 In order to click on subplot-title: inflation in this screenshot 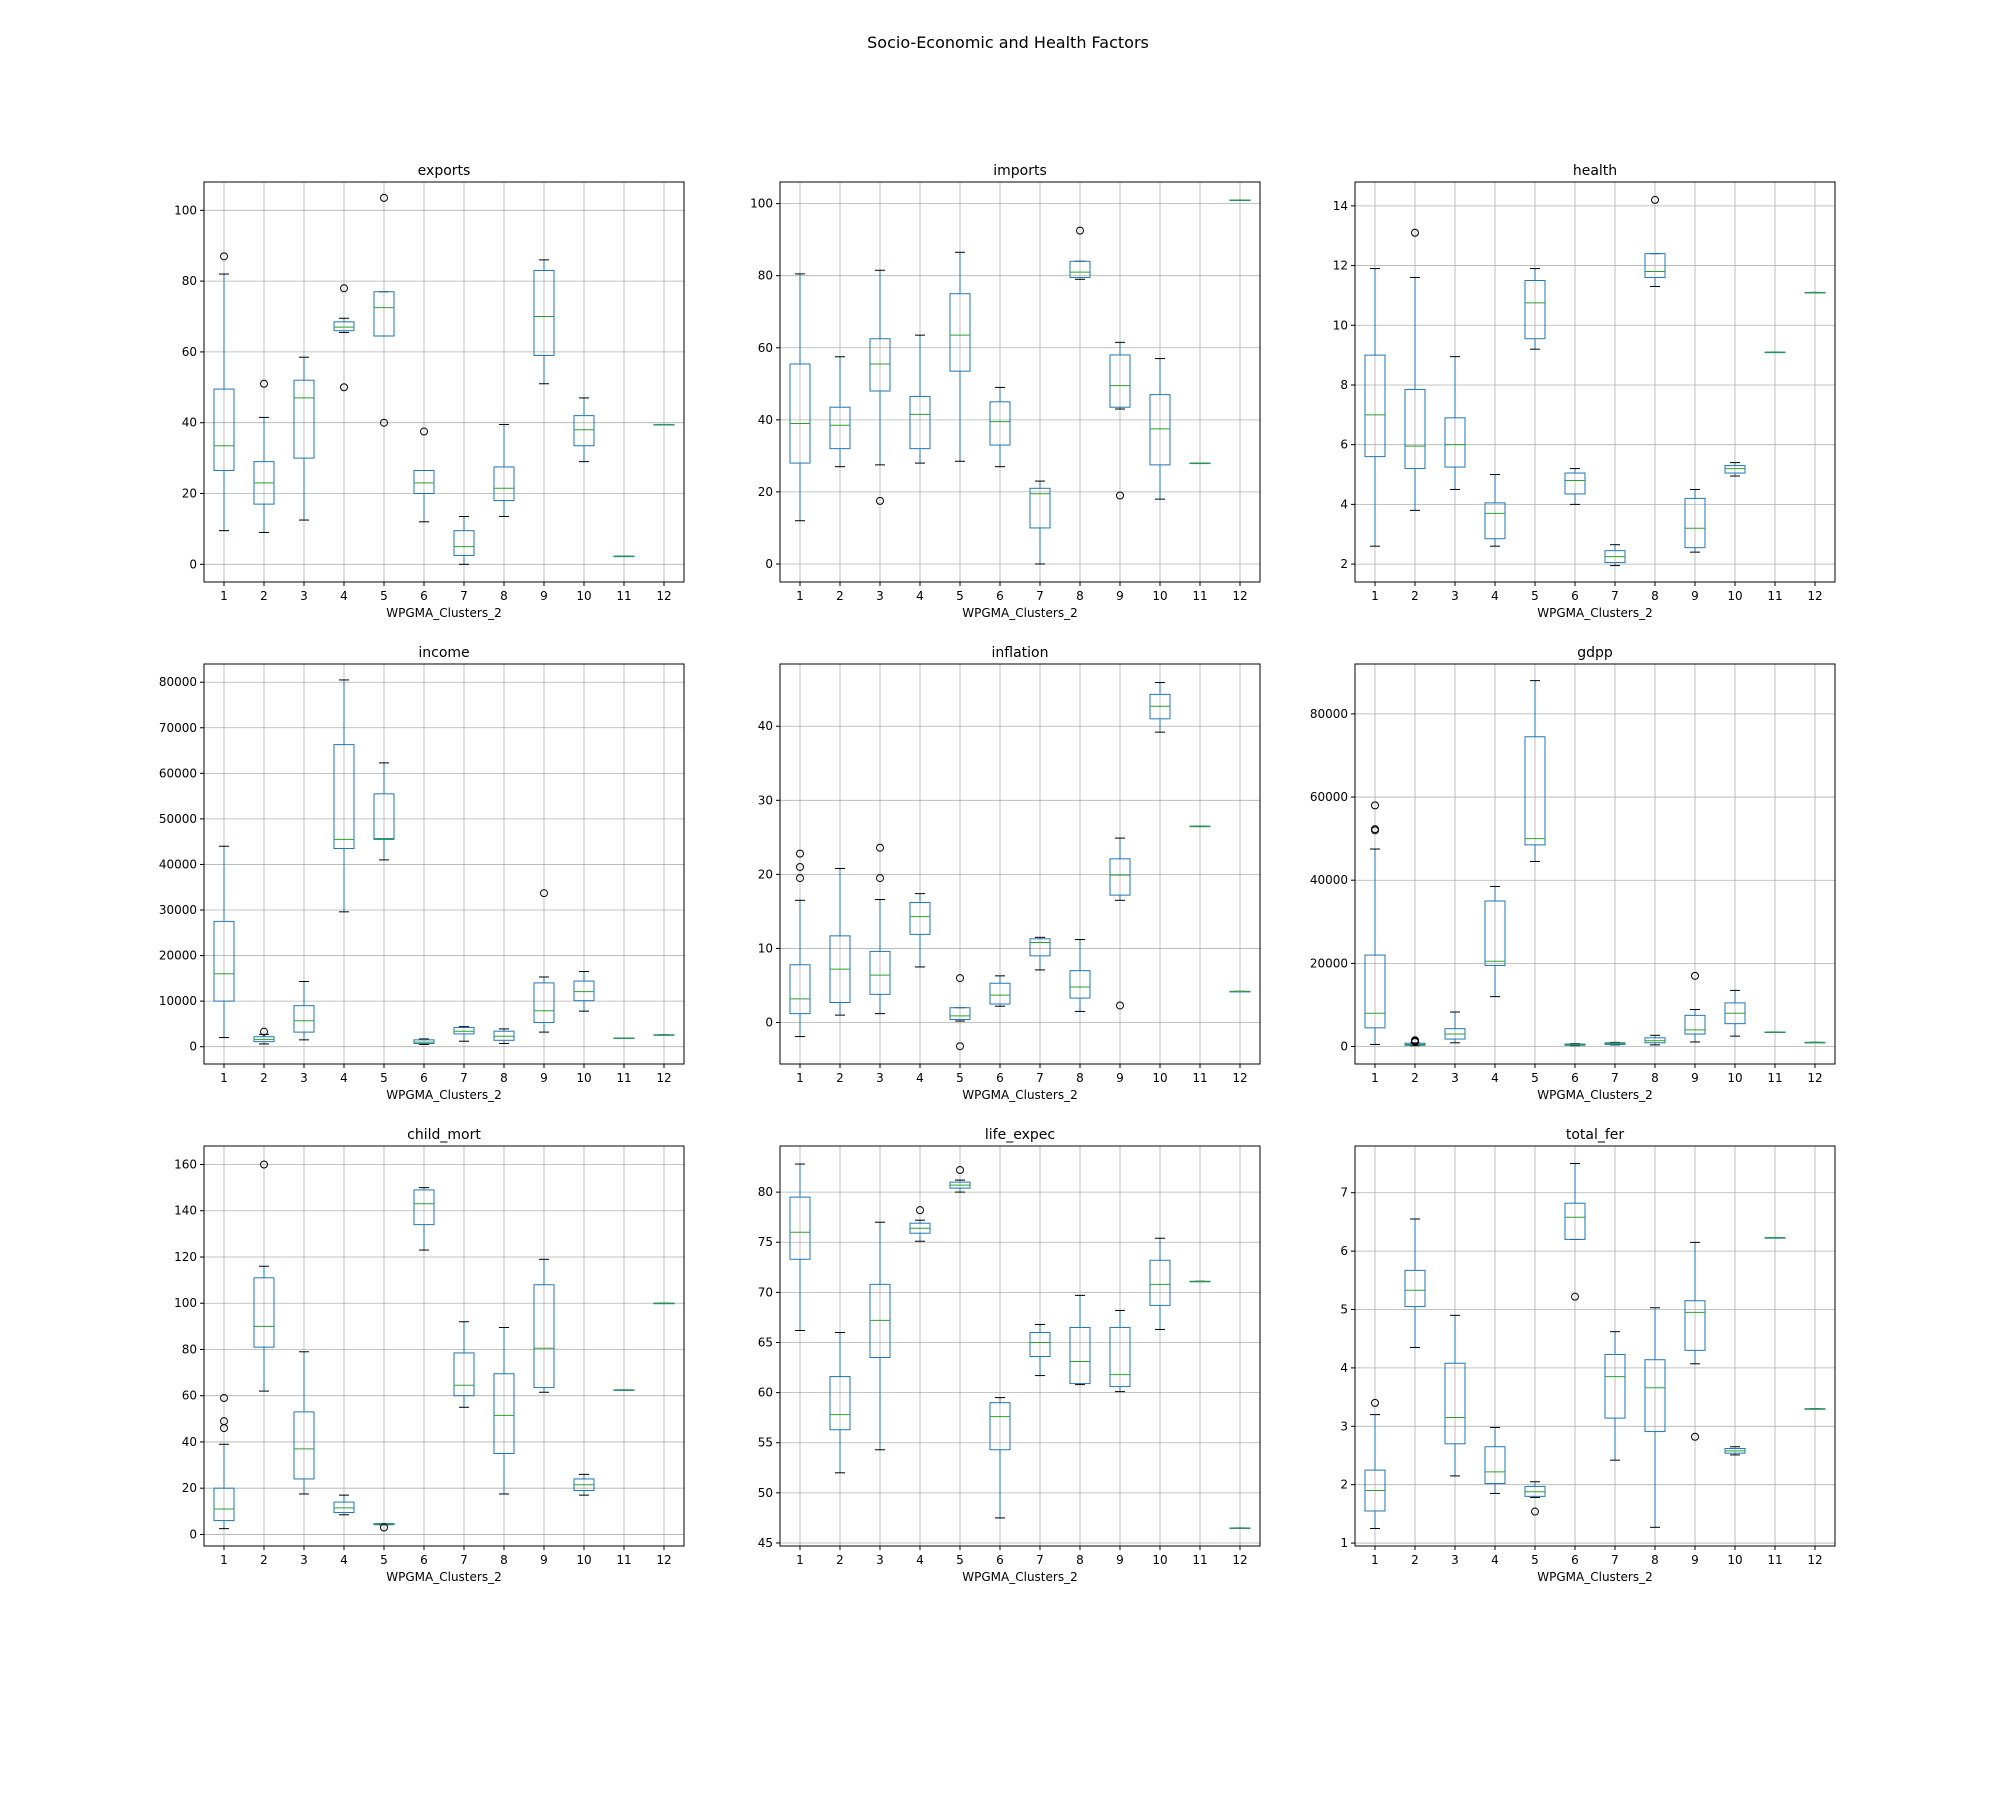, I will do `click(1020, 653)`.